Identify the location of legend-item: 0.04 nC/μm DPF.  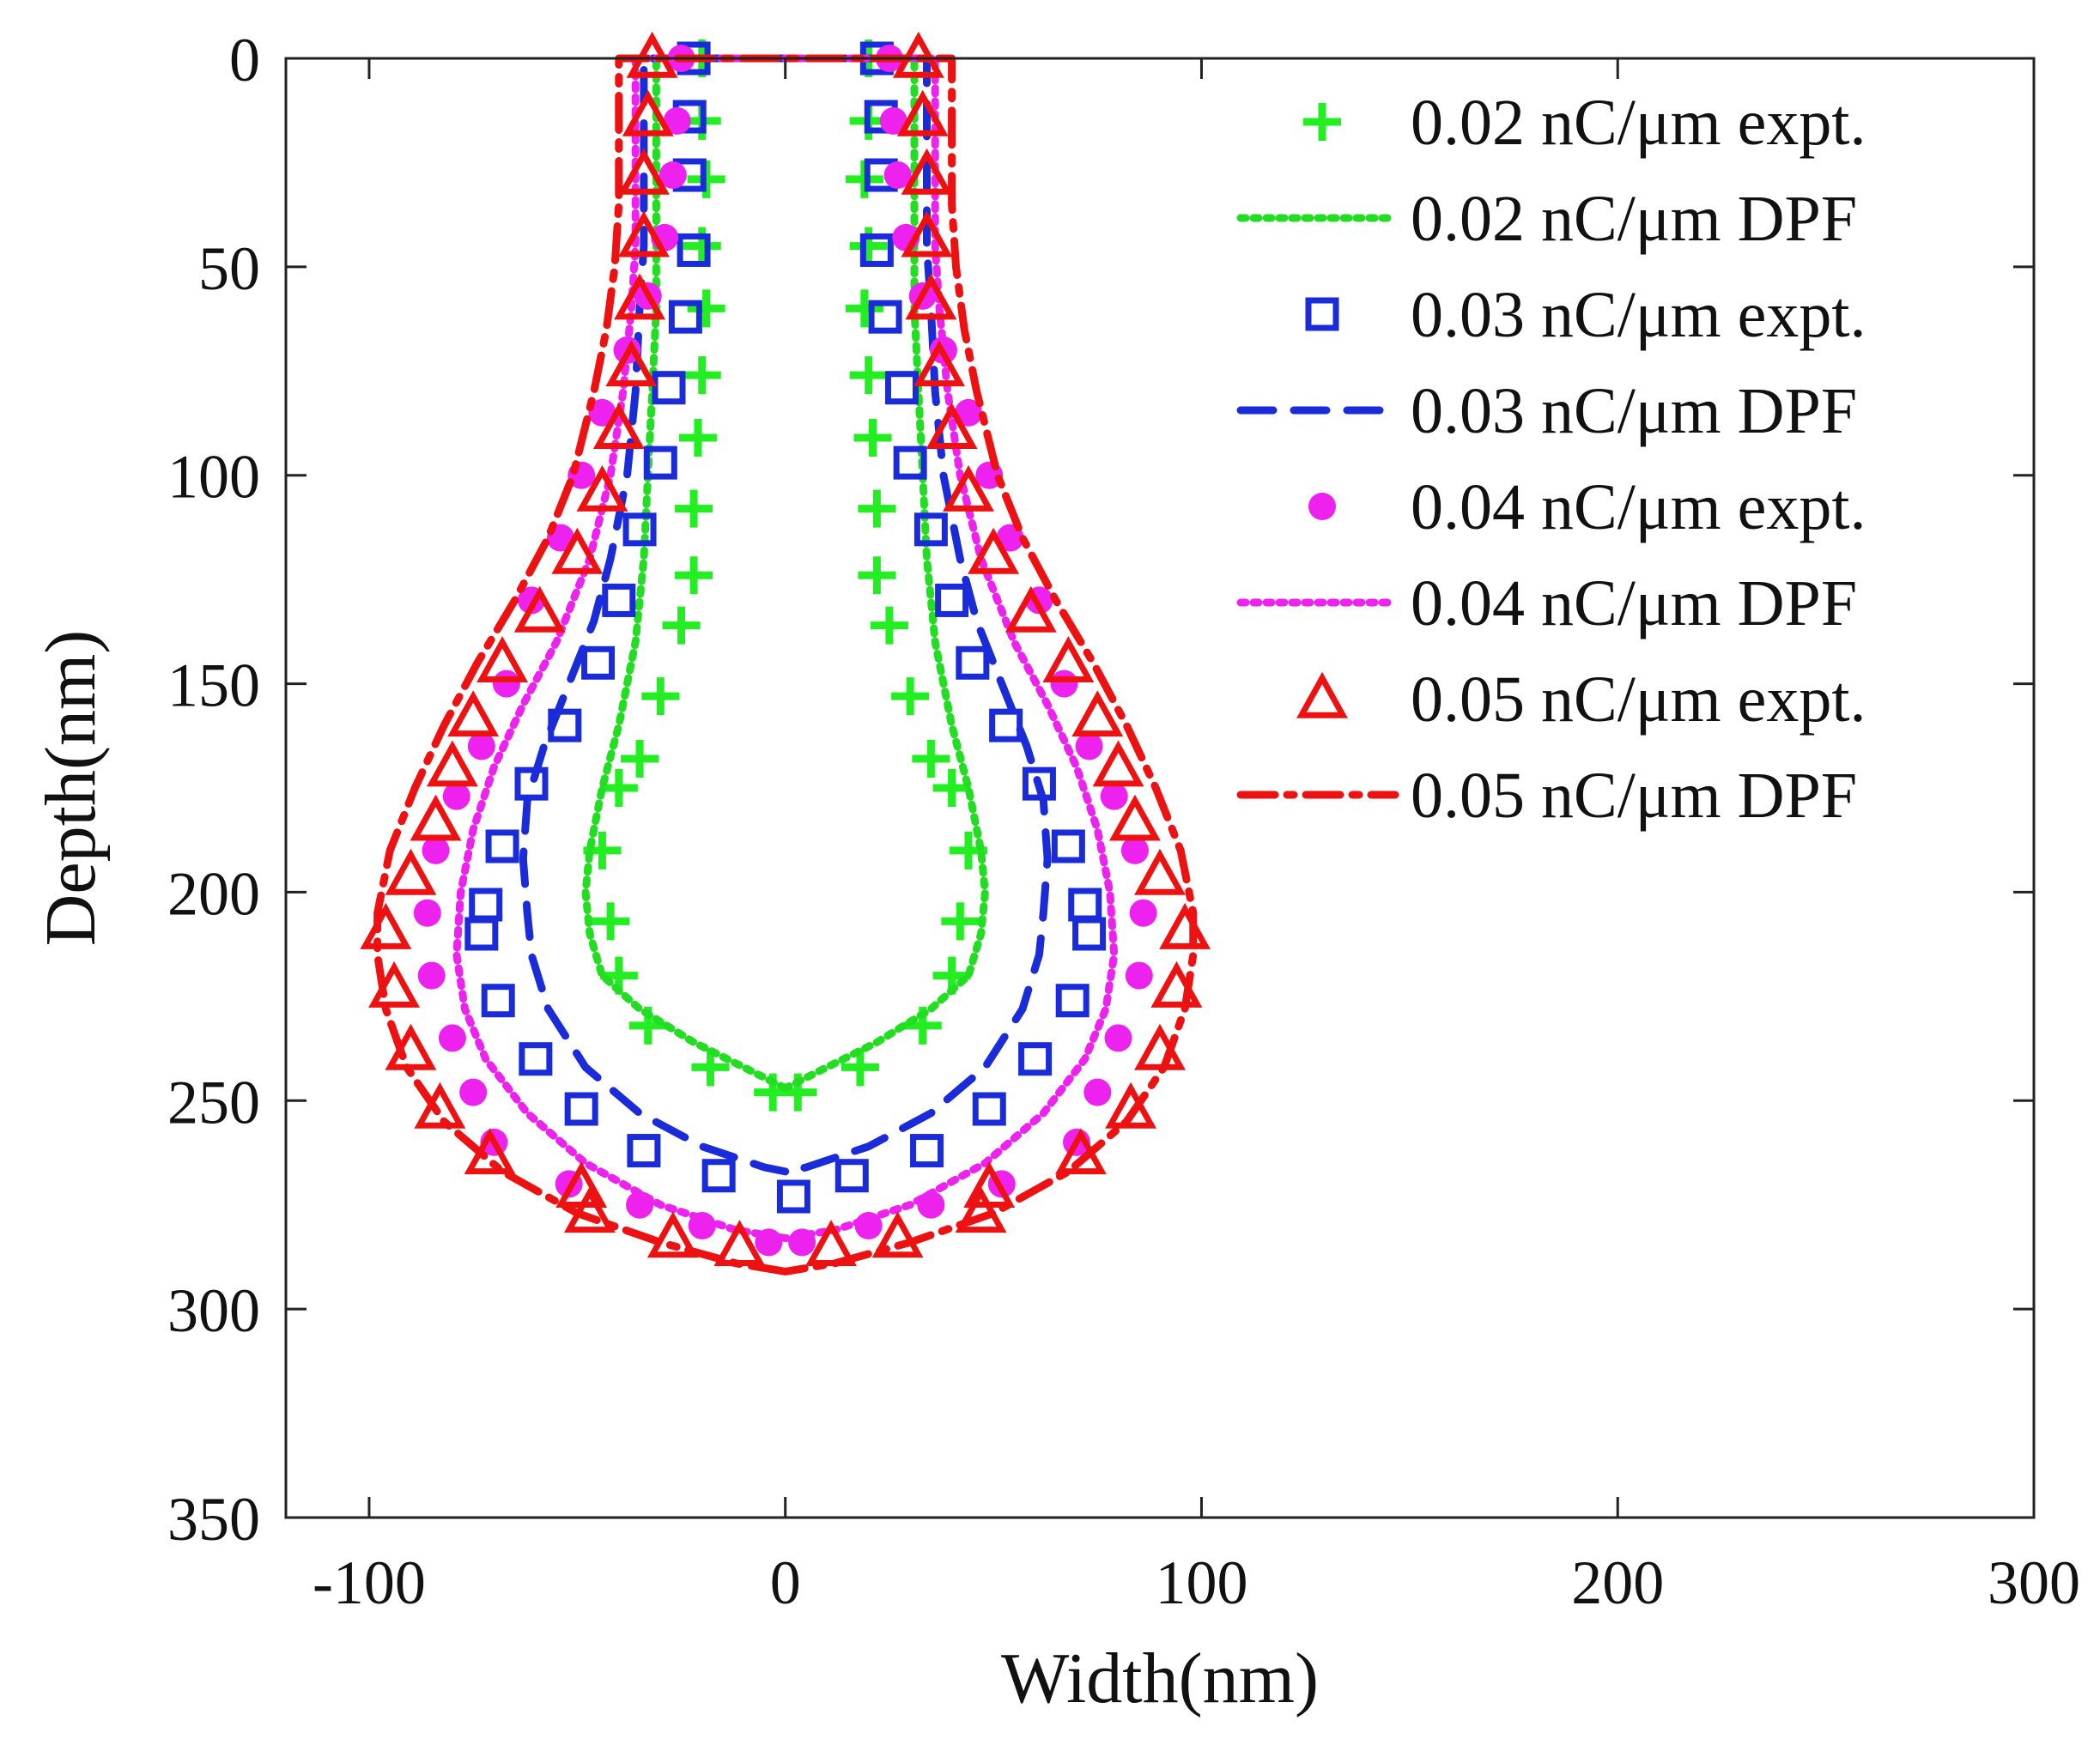
(1546, 603).